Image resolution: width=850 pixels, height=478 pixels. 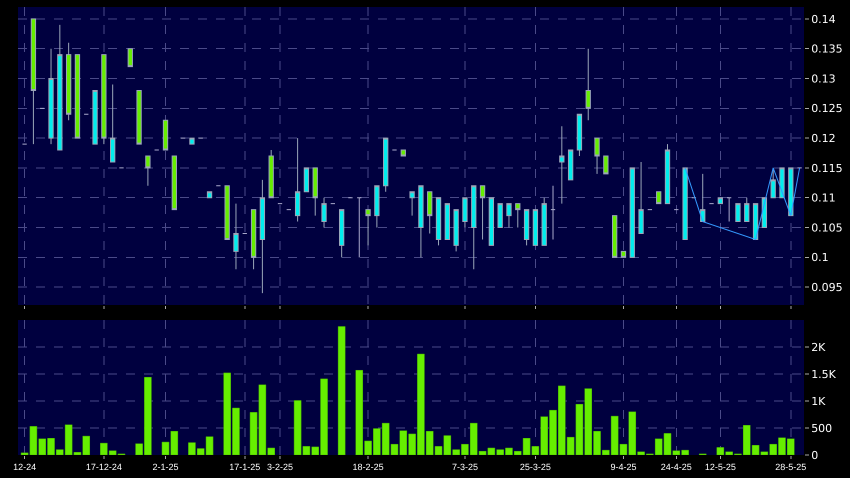 What do you see at coordinates (818, 401) in the screenshot?
I see `y-tick-label: 1K` at bounding box center [818, 401].